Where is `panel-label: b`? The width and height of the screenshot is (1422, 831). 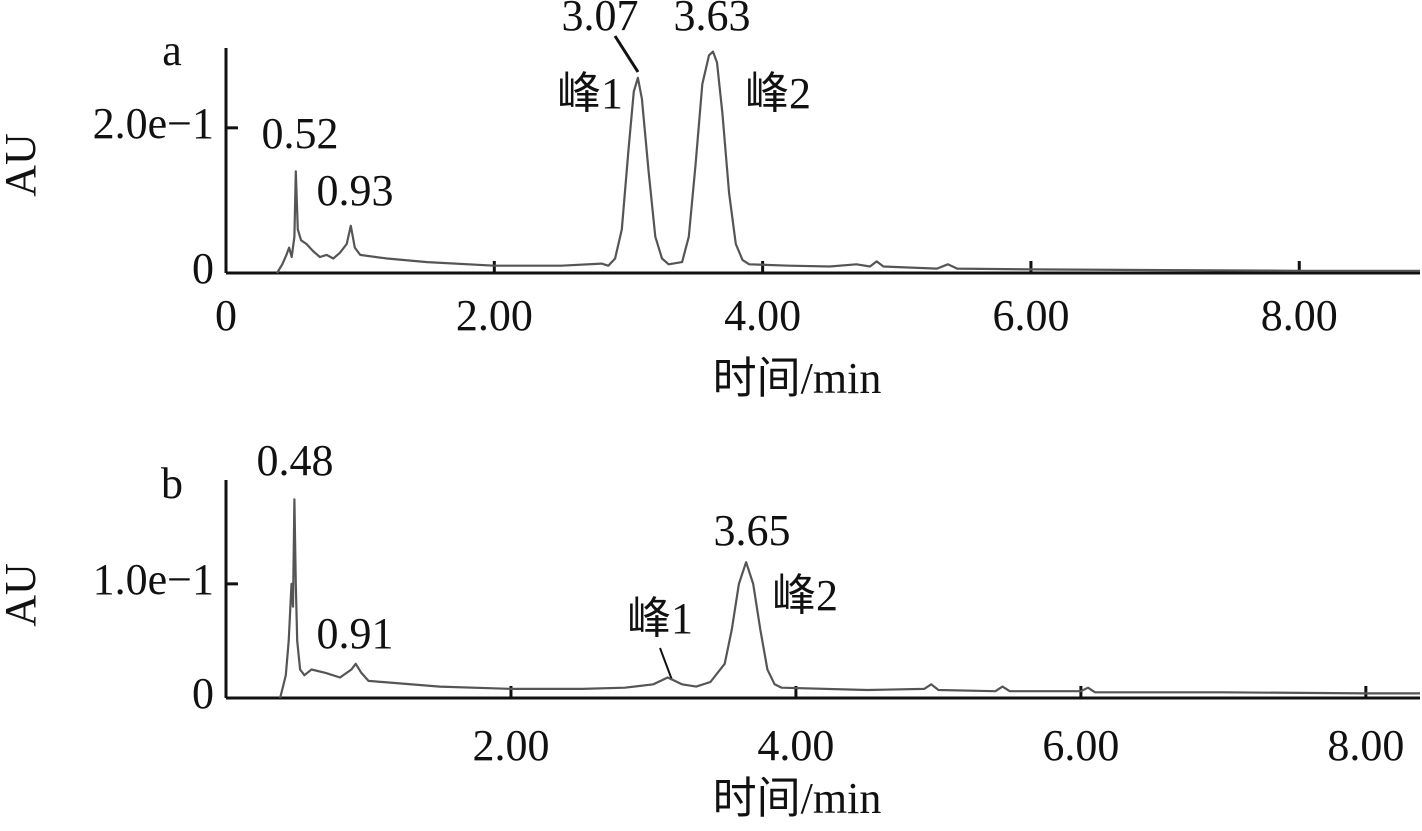 panel-label: b is located at coordinates (172, 483).